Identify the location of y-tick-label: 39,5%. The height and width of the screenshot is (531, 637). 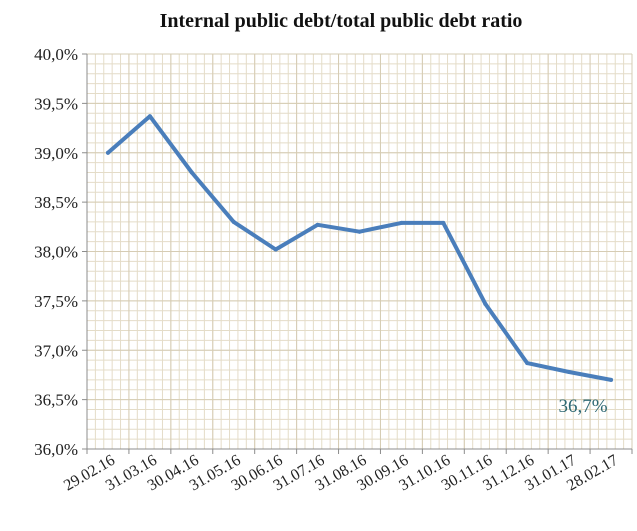
(56, 103).